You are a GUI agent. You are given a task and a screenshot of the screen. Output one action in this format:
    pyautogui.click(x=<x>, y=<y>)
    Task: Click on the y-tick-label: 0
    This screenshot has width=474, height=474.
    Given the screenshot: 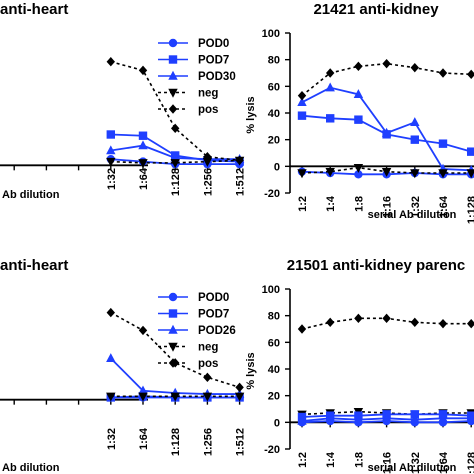 What is the action you would take?
    pyautogui.click(x=277, y=423)
    